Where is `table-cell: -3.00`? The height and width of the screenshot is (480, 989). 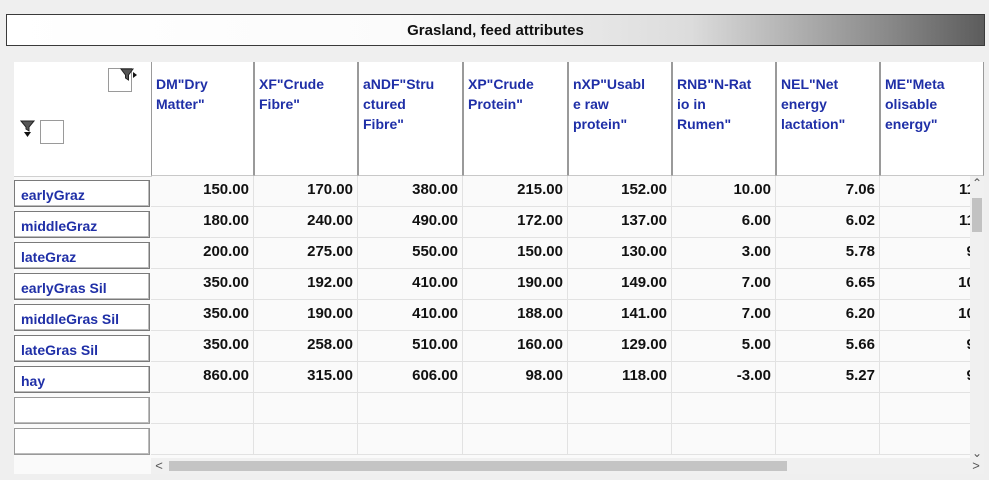 table-cell: -3.00 is located at coordinates (724, 377).